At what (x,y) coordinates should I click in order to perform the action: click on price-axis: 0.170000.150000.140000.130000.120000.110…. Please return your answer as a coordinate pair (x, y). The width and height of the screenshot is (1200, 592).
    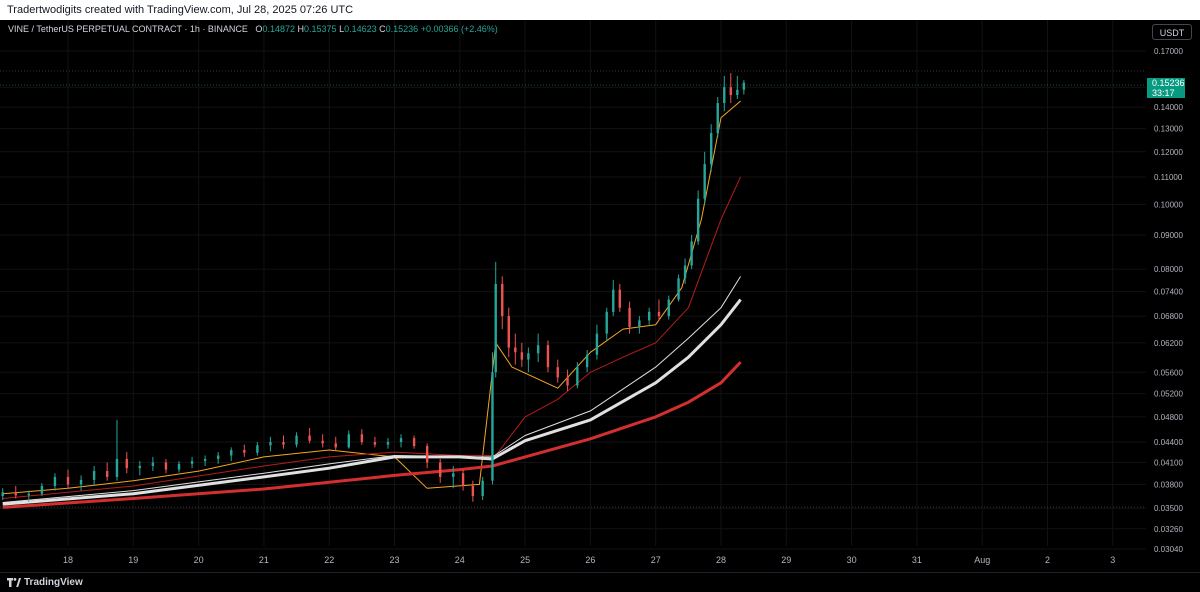
    Looking at the image, I should click on (1168, 300).